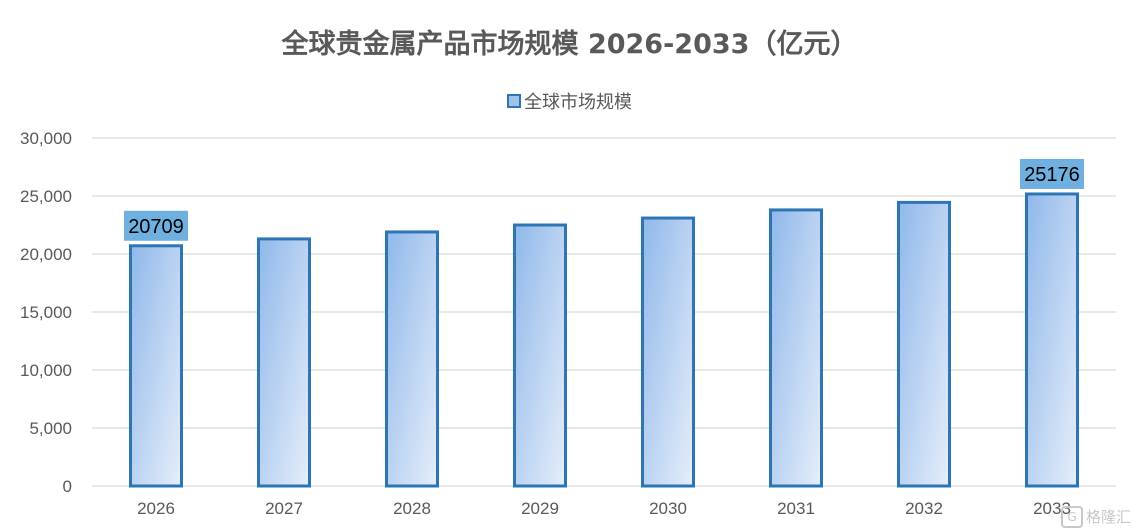 The image size is (1139, 532). What do you see at coordinates (1071, 517) in the screenshot?
I see `watermark-logo-icon: G` at bounding box center [1071, 517].